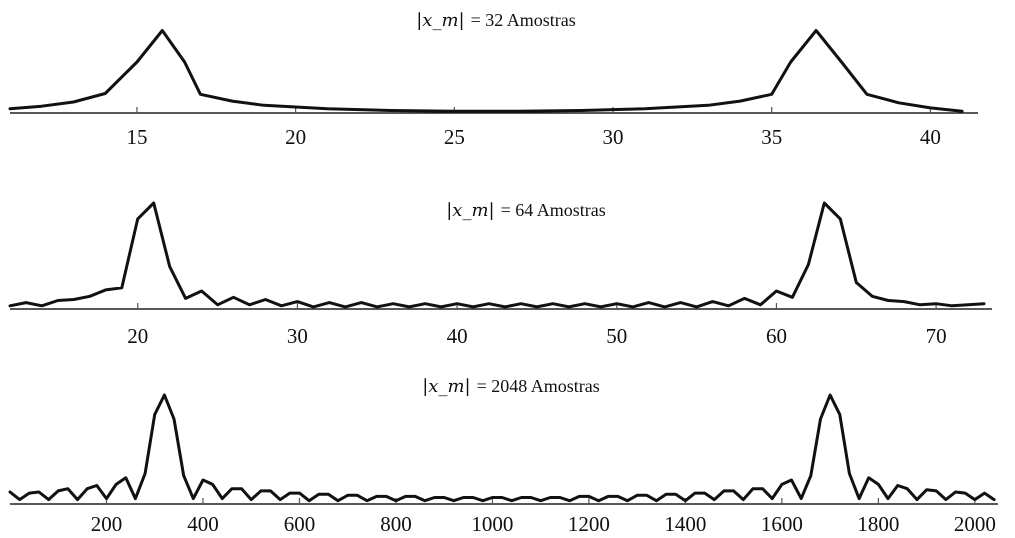  What do you see at coordinates (523, 20) in the screenshot?
I see `title-text: = 32 Amostras` at bounding box center [523, 20].